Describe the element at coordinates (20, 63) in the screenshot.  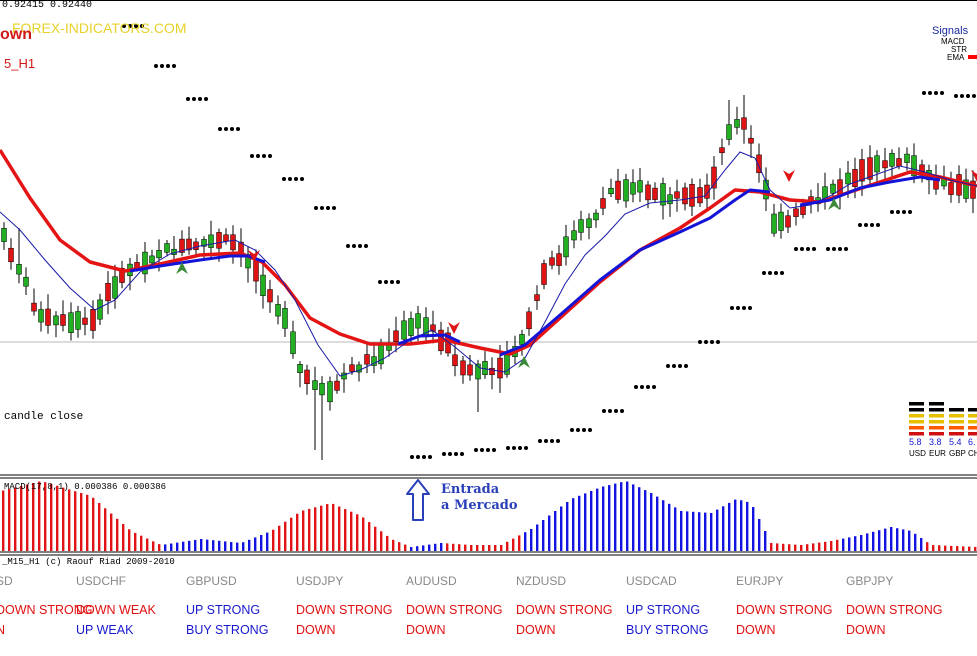
I see `timeframe-label: 5_H1` at that location.